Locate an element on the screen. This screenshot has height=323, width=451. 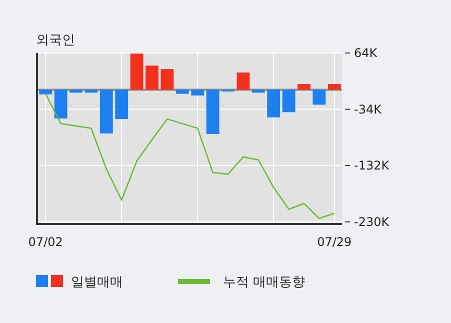
y-tick-label: -230K is located at coordinates (372, 221).